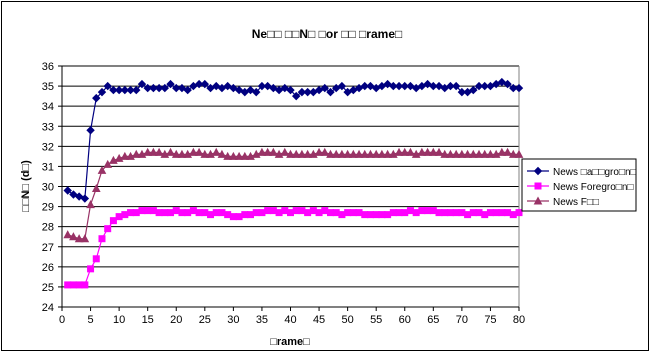 The height and width of the screenshot is (352, 650). I want to click on y-tick-label: 25, so click(48, 288).